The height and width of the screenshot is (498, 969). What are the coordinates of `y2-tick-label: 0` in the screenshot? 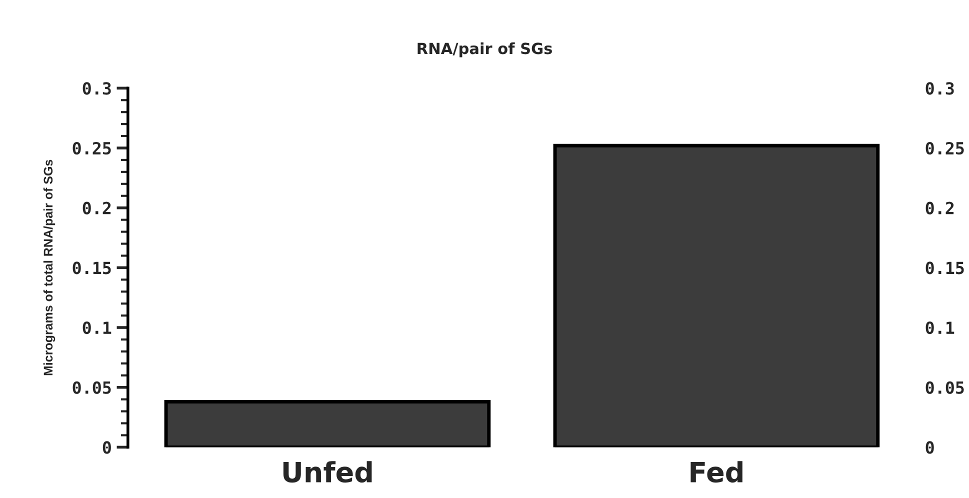 It's located at (930, 447).